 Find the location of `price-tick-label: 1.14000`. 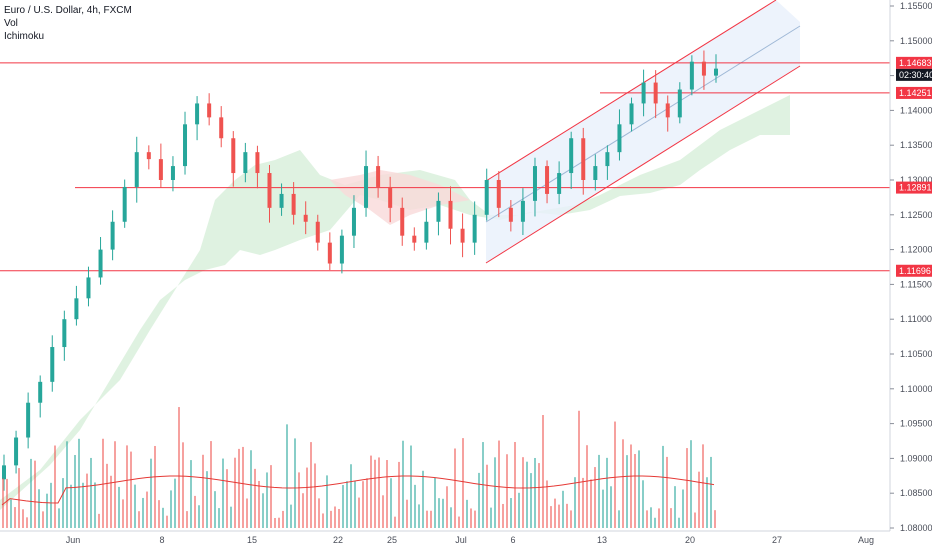

price-tick-label: 1.14000 is located at coordinates (916, 110).